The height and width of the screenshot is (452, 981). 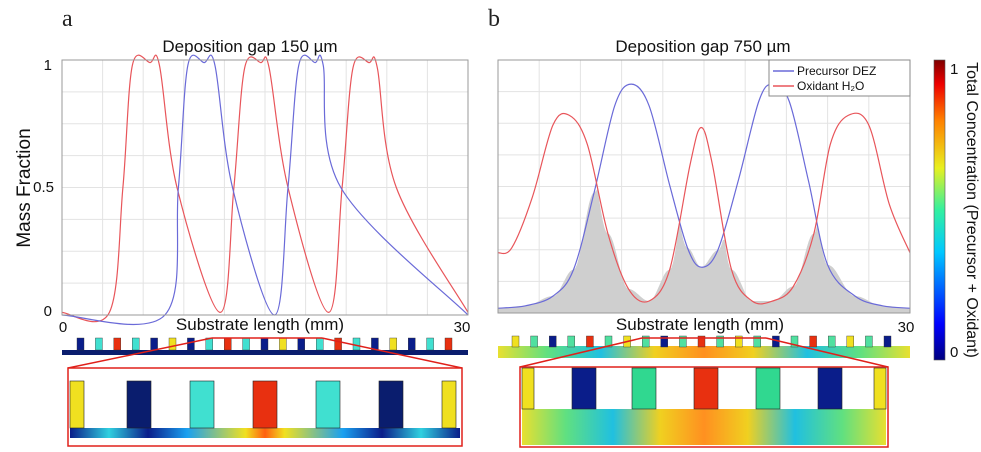 I want to click on panel-a-title: Deposition gap 150 µm, so click(x=249, y=46).